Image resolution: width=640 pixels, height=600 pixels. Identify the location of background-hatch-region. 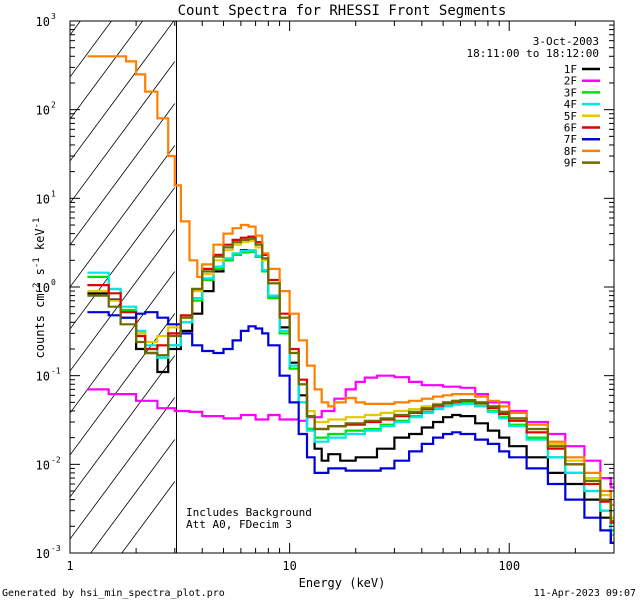
(123, 287).